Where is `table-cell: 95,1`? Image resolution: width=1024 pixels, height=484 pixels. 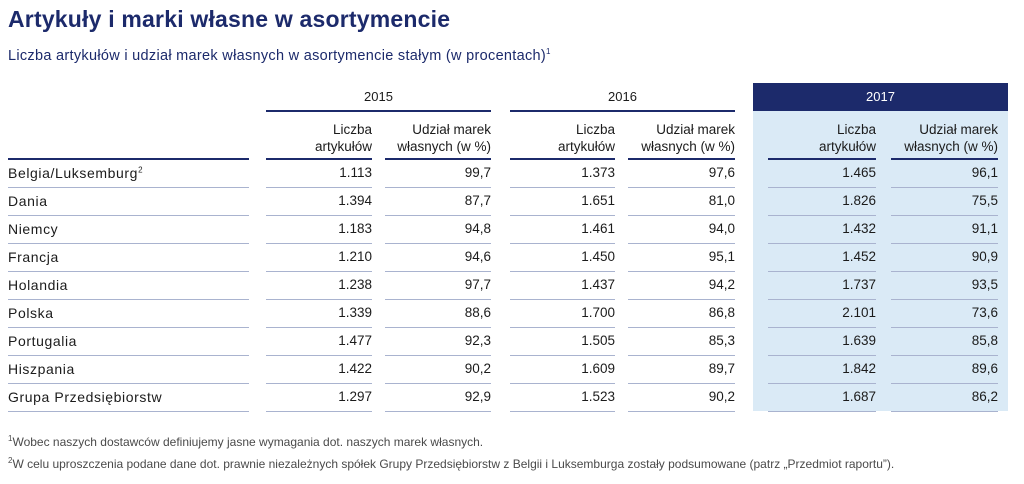
table-cell: 95,1 is located at coordinates (721, 256).